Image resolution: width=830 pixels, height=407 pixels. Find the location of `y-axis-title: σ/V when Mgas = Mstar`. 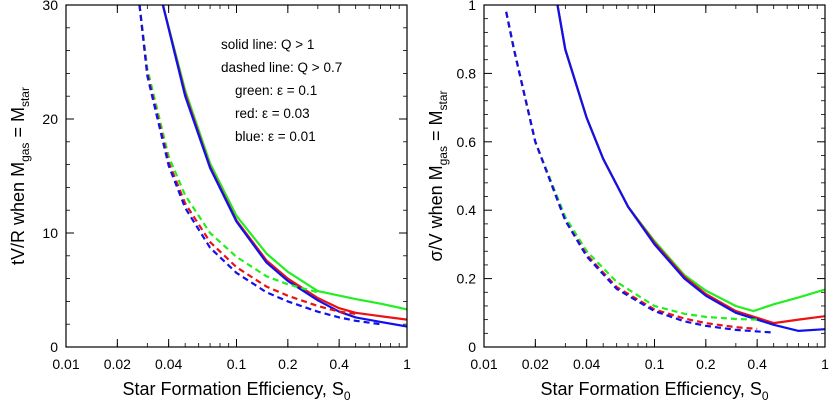

y-axis-title: σ/V when Mgas = Mstar is located at coordinates (438, 175).